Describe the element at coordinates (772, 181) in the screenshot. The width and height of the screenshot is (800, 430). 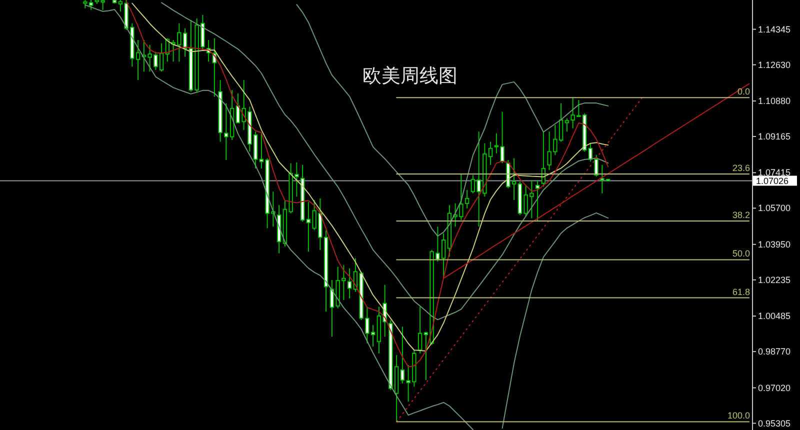
I see `ref-line-label: 1.07026` at that location.